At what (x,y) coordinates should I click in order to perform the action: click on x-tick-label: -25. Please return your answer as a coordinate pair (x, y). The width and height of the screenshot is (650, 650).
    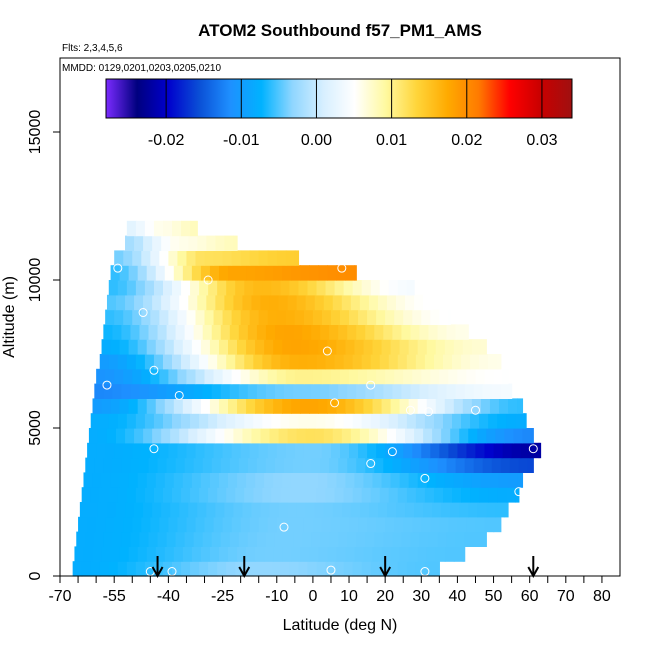
    Looking at the image, I should click on (222, 596).